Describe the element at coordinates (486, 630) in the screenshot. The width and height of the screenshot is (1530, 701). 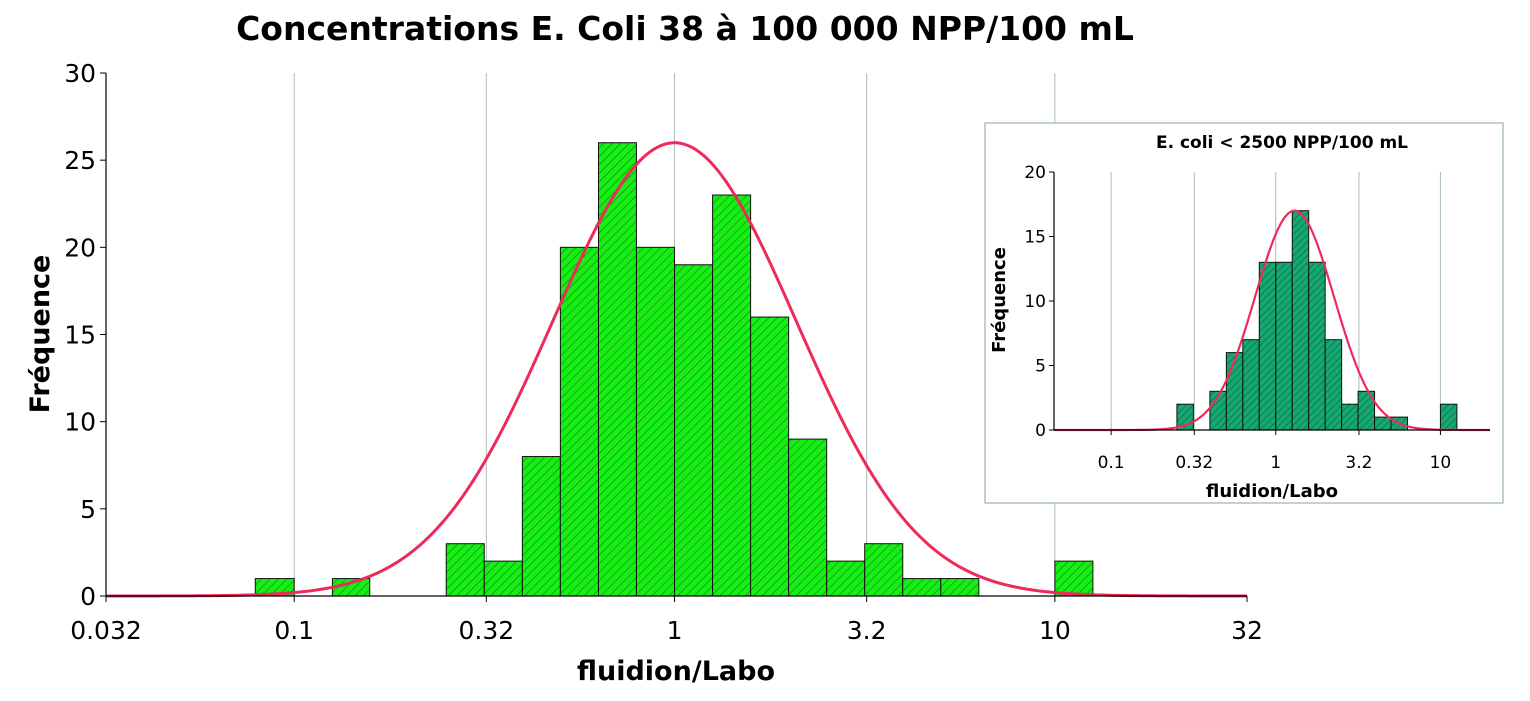
I see `main-x-tick-label: 0.32` at that location.